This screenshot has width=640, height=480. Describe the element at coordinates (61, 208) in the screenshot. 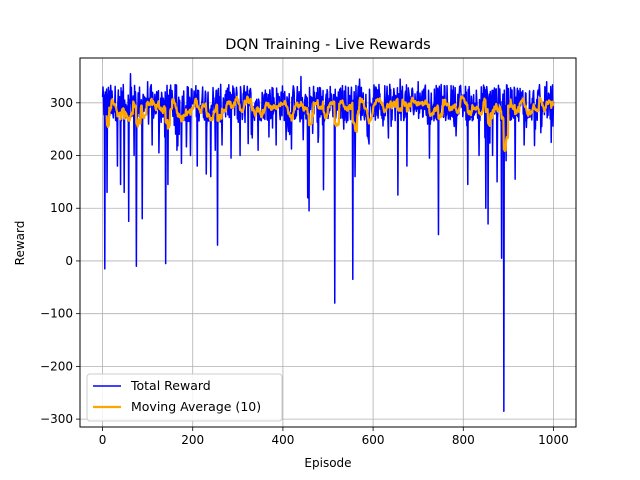

I see `y-tick-label: 100` at that location.